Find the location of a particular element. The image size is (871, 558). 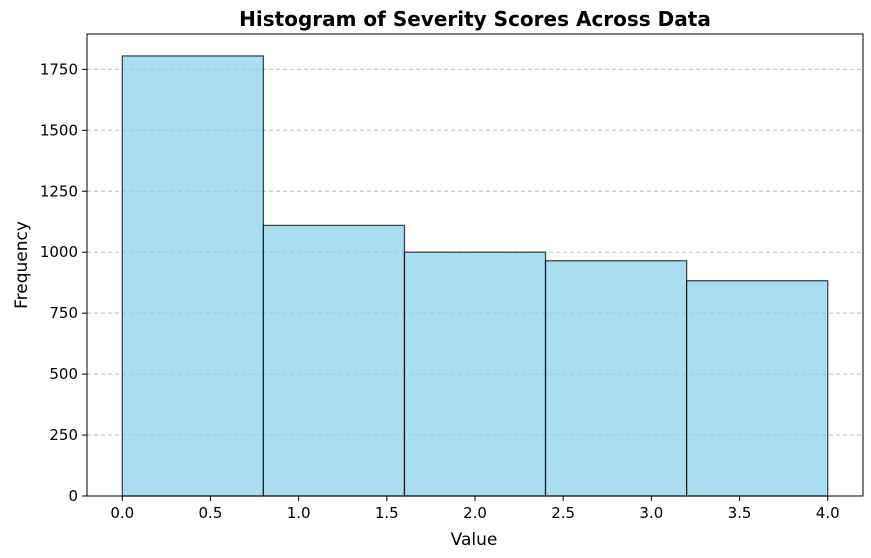

x-axis-label: Value is located at coordinates (474, 540).